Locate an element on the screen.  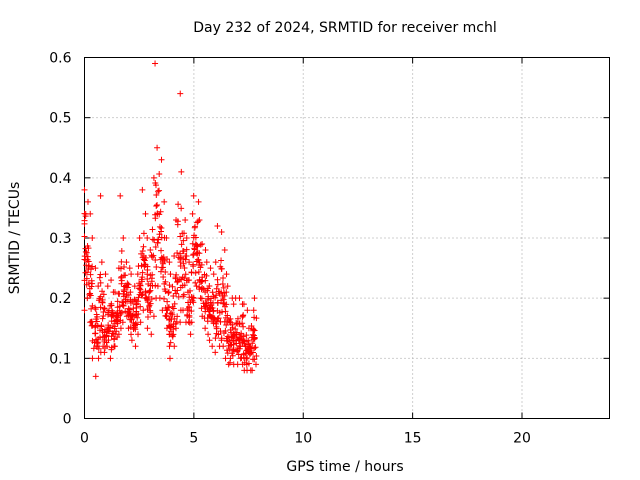
x-axis-label: GPS time / hours is located at coordinates (344, 467).